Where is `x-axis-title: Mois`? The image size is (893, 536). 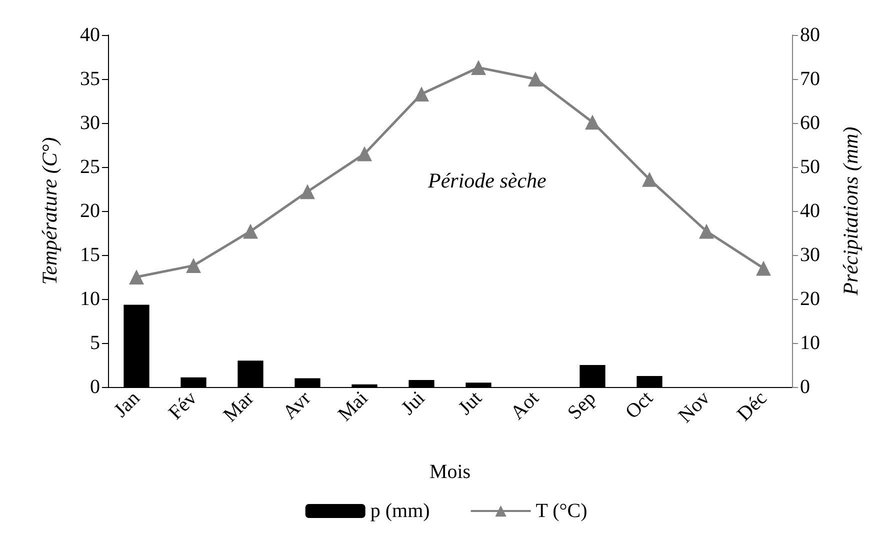
x-axis-title: Mois is located at coordinates (450, 472).